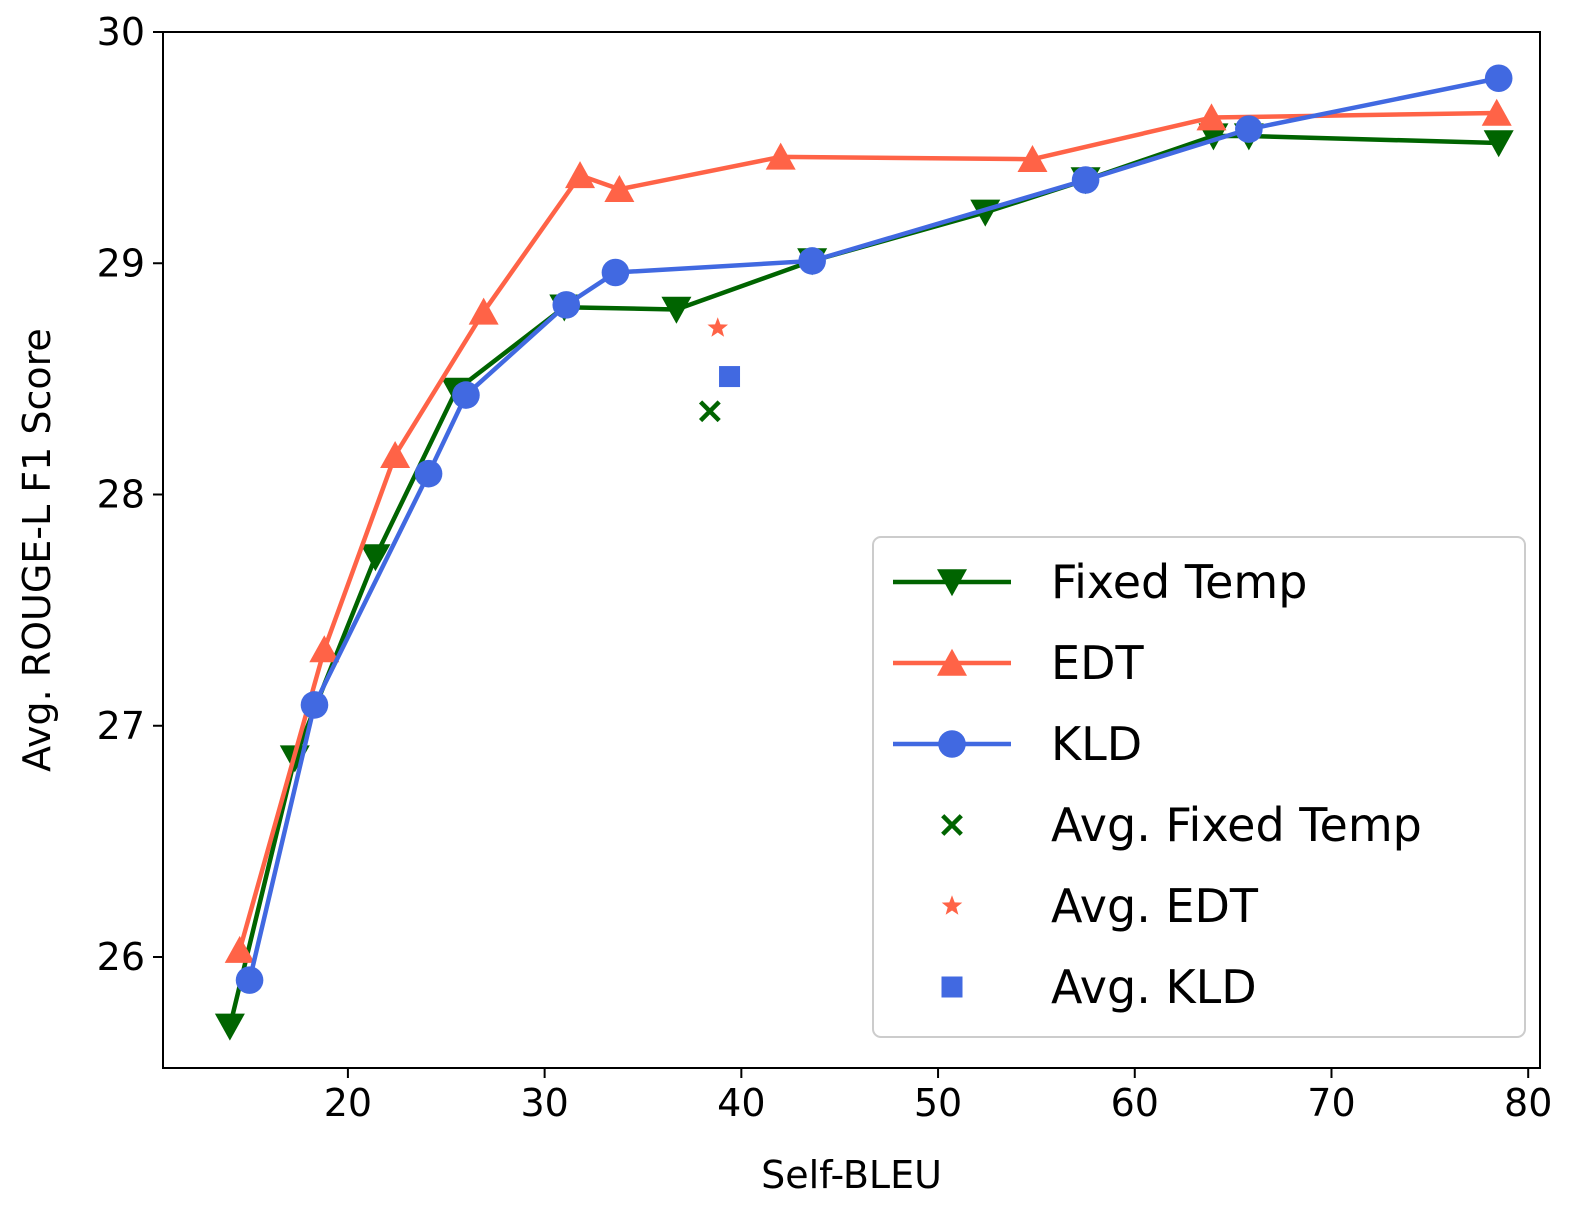  I want to click on x-axis-label: Self-BLEU, so click(851, 1175).